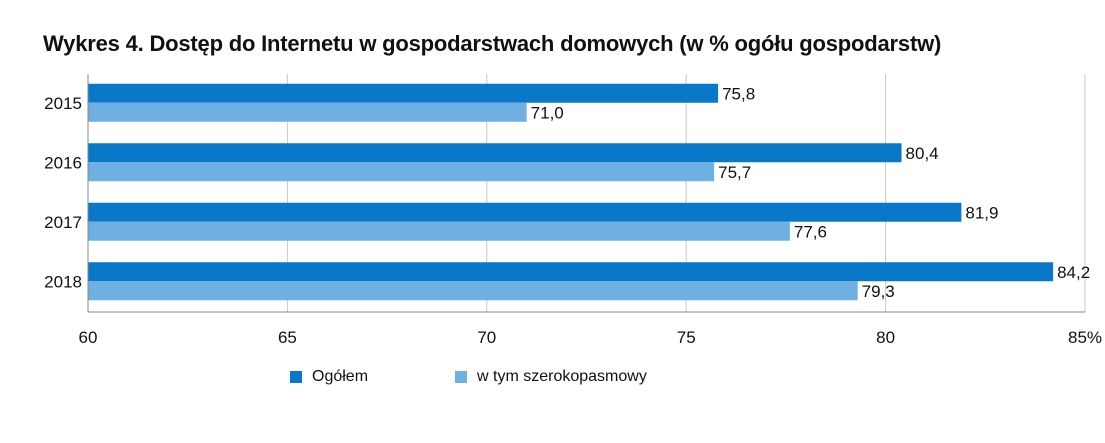  Describe the element at coordinates (461, 377) in the screenshot. I see `legend-swatch-szerokopasmowy` at that location.